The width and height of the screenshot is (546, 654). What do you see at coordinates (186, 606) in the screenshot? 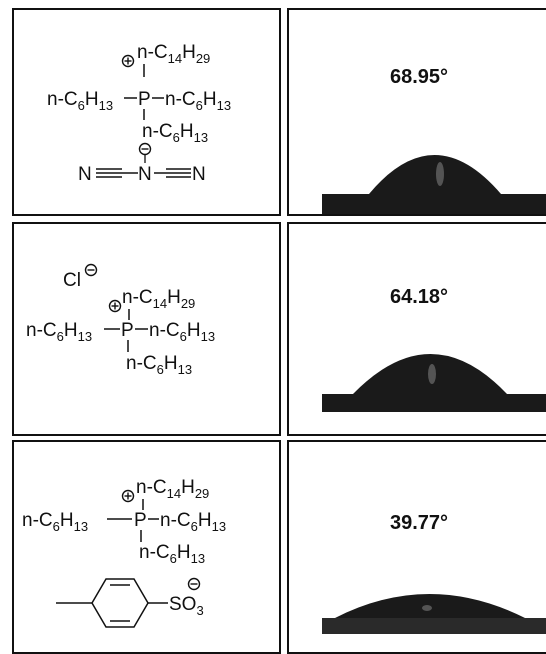
I see `sulfonate-group: SO3` at bounding box center [186, 606].